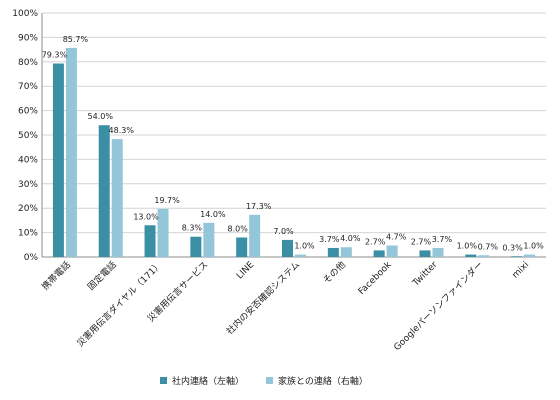 Image resolution: width=560 pixels, height=400 pixels. What do you see at coordinates (28, 38) in the screenshot?
I see `y-tick-label: 90%` at bounding box center [28, 38].